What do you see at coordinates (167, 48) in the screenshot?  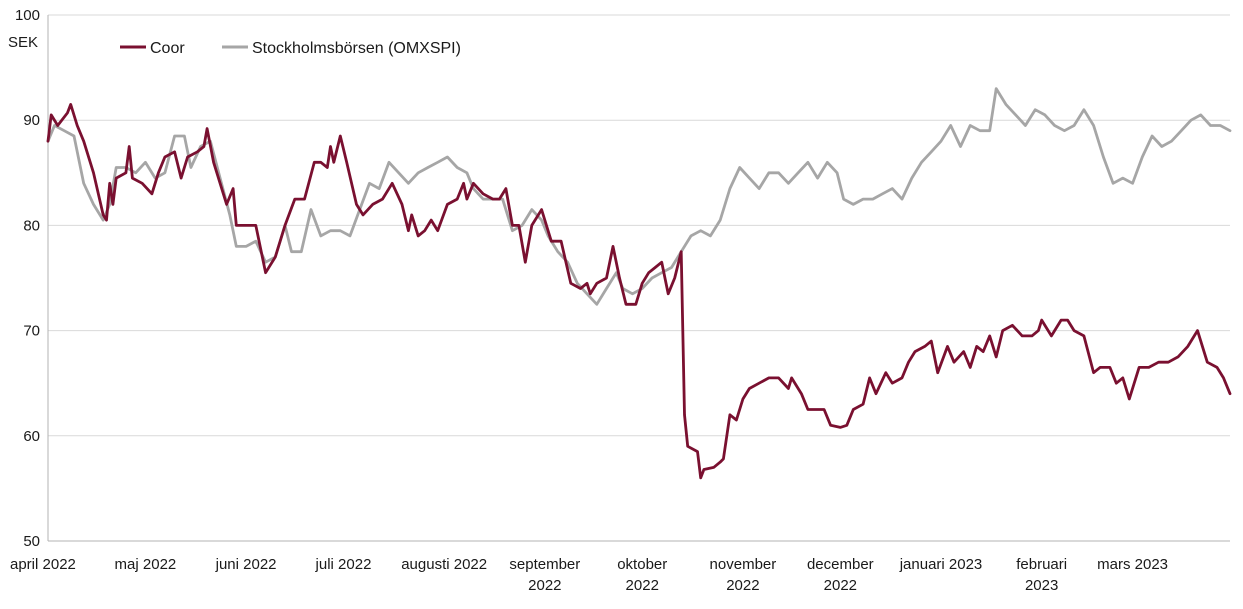 I see `legend-label-0: Coor` at bounding box center [167, 48].